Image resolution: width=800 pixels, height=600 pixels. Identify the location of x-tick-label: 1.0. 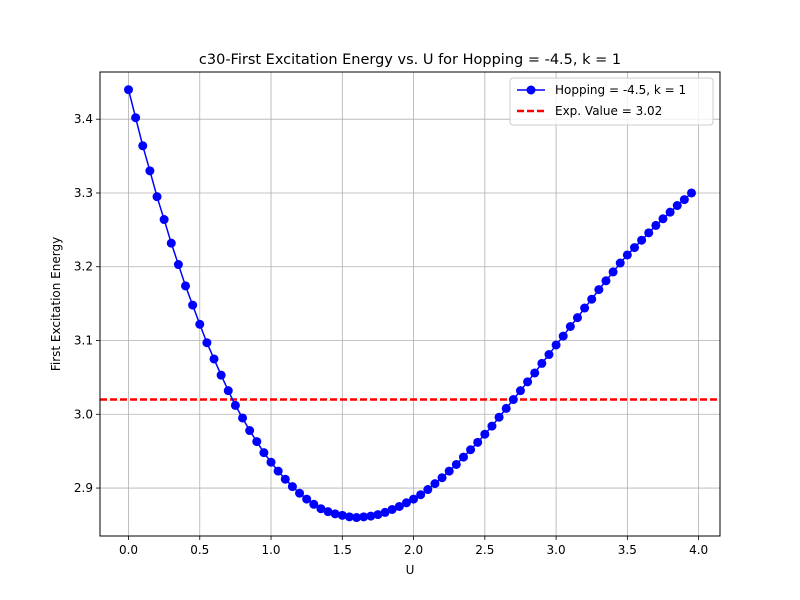
(270, 550).